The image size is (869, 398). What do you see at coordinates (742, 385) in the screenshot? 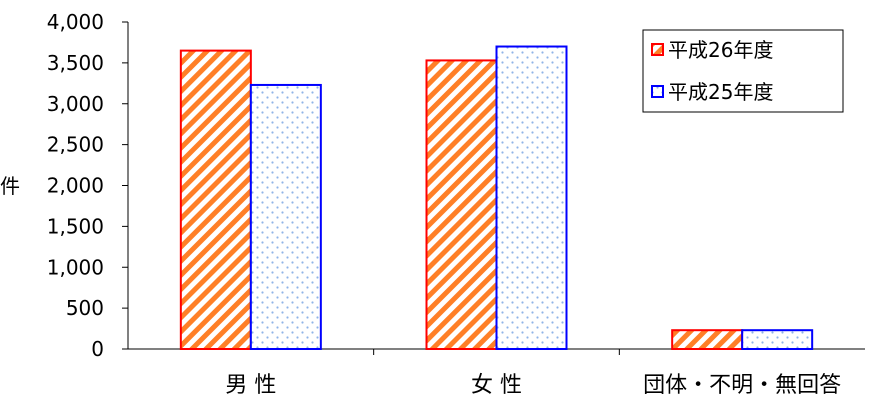
I see `category-label: 団体・不明・無回答` at bounding box center [742, 385].